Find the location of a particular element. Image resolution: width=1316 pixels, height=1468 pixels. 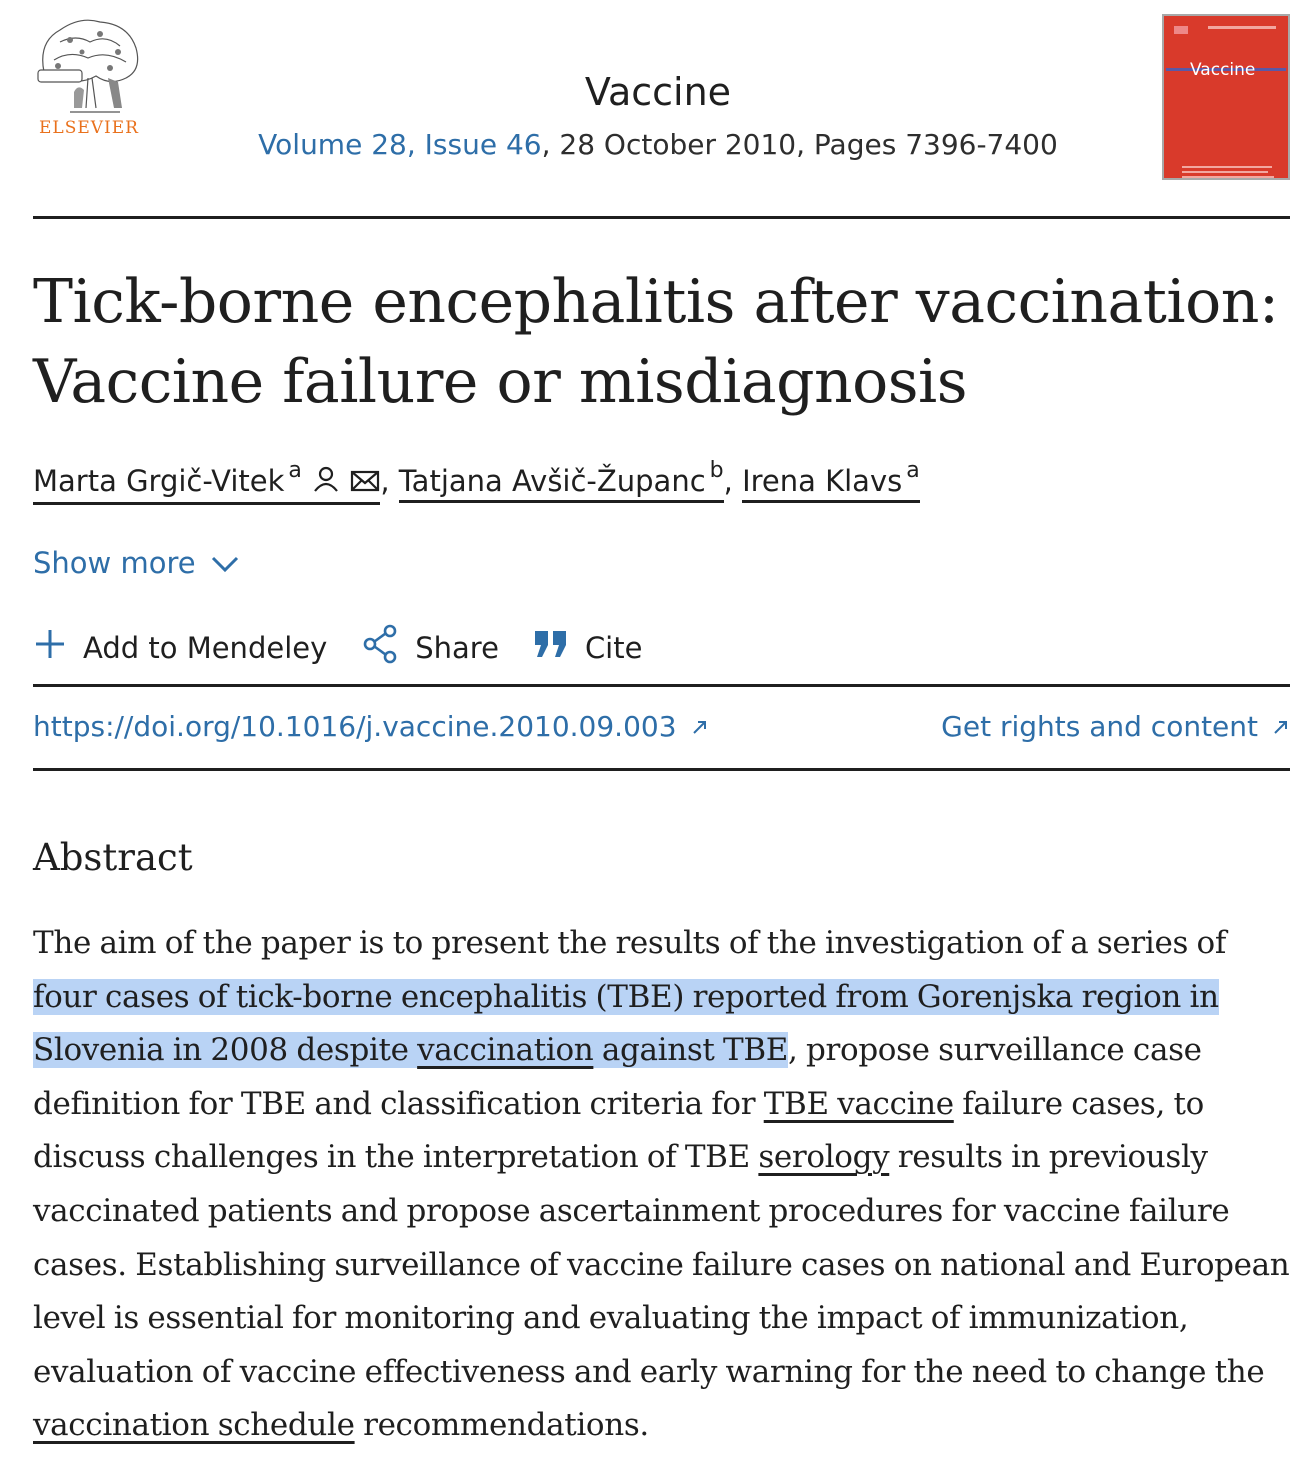

rights-link: Get rights and content is located at coordinates (1115, 726).